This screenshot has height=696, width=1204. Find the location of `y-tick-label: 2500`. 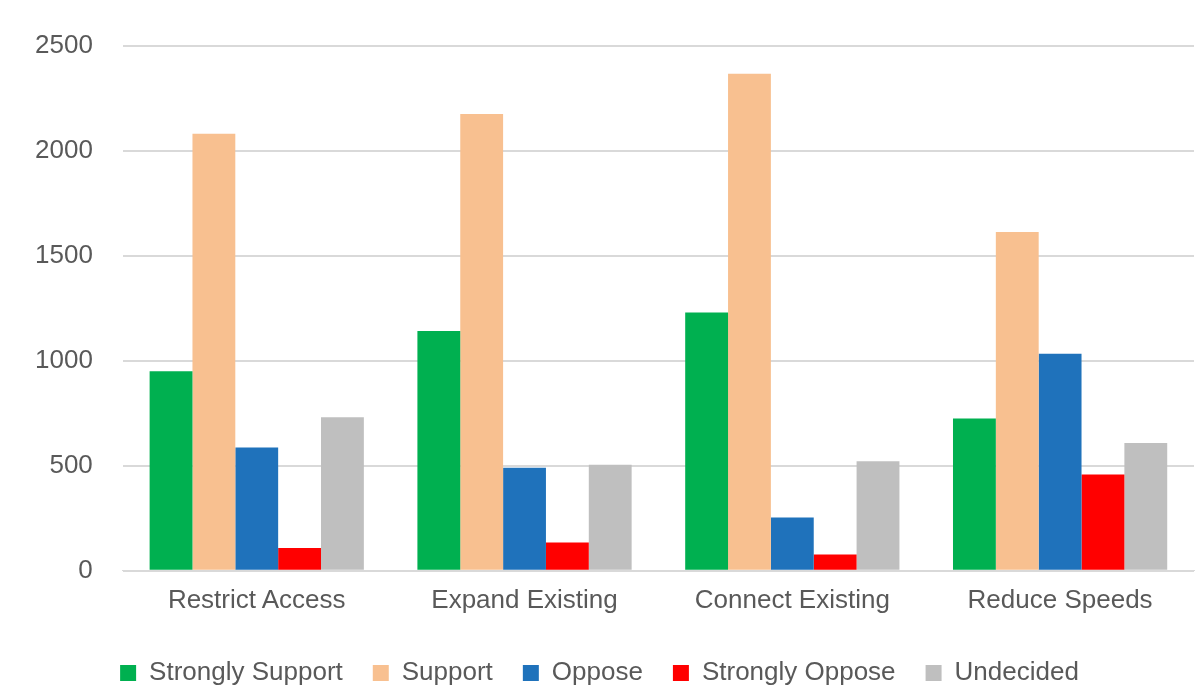

y-tick-label: 2500 is located at coordinates (64, 43).